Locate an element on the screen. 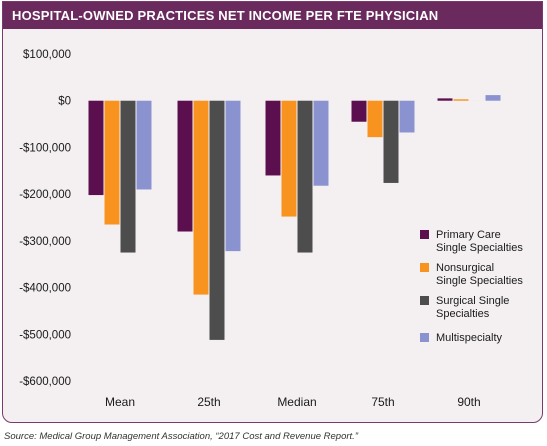 The image size is (547, 446). legend-label: Primary Care is located at coordinates (468, 235).